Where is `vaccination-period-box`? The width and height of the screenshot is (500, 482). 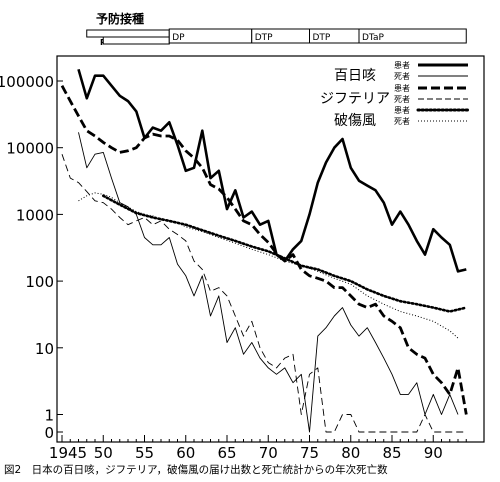
vaccination-period-box is located at coordinates (412, 36).